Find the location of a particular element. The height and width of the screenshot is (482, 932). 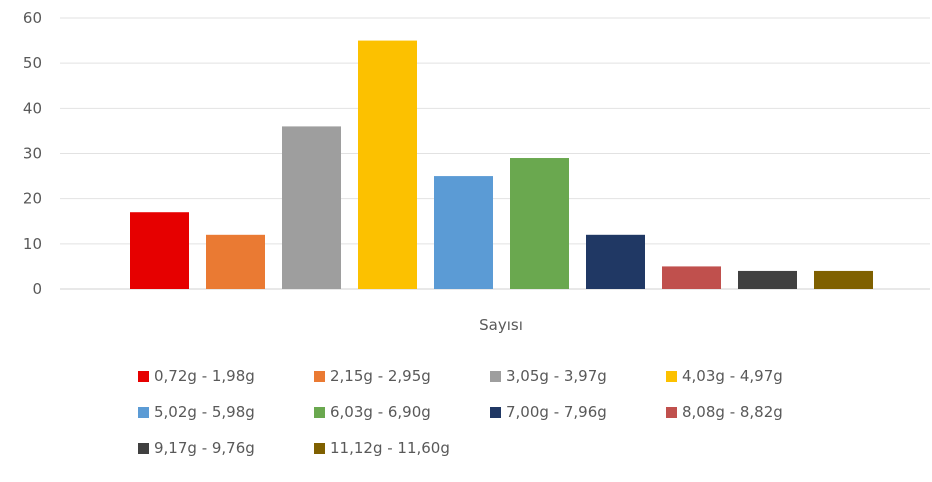

y-tick-label: 40 is located at coordinates (32, 108).